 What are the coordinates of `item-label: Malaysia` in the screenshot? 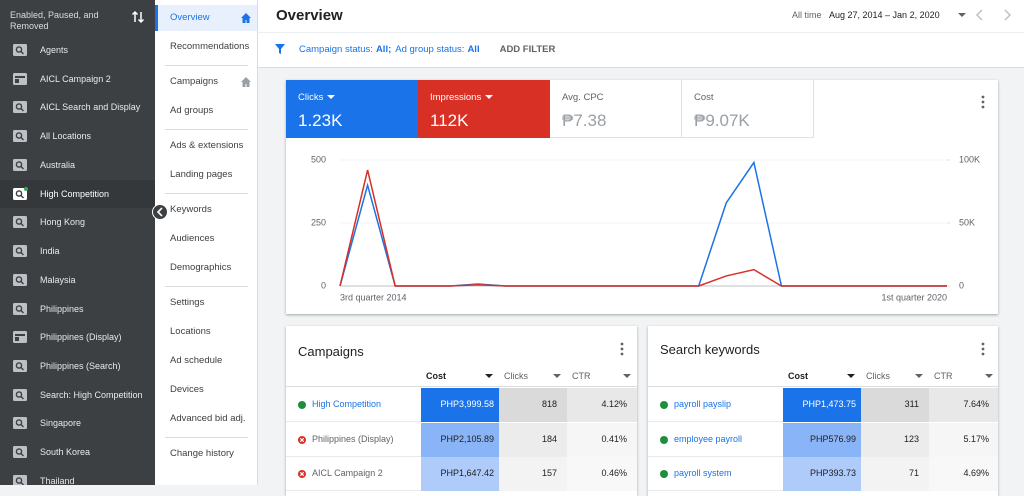 It's located at (58, 279).